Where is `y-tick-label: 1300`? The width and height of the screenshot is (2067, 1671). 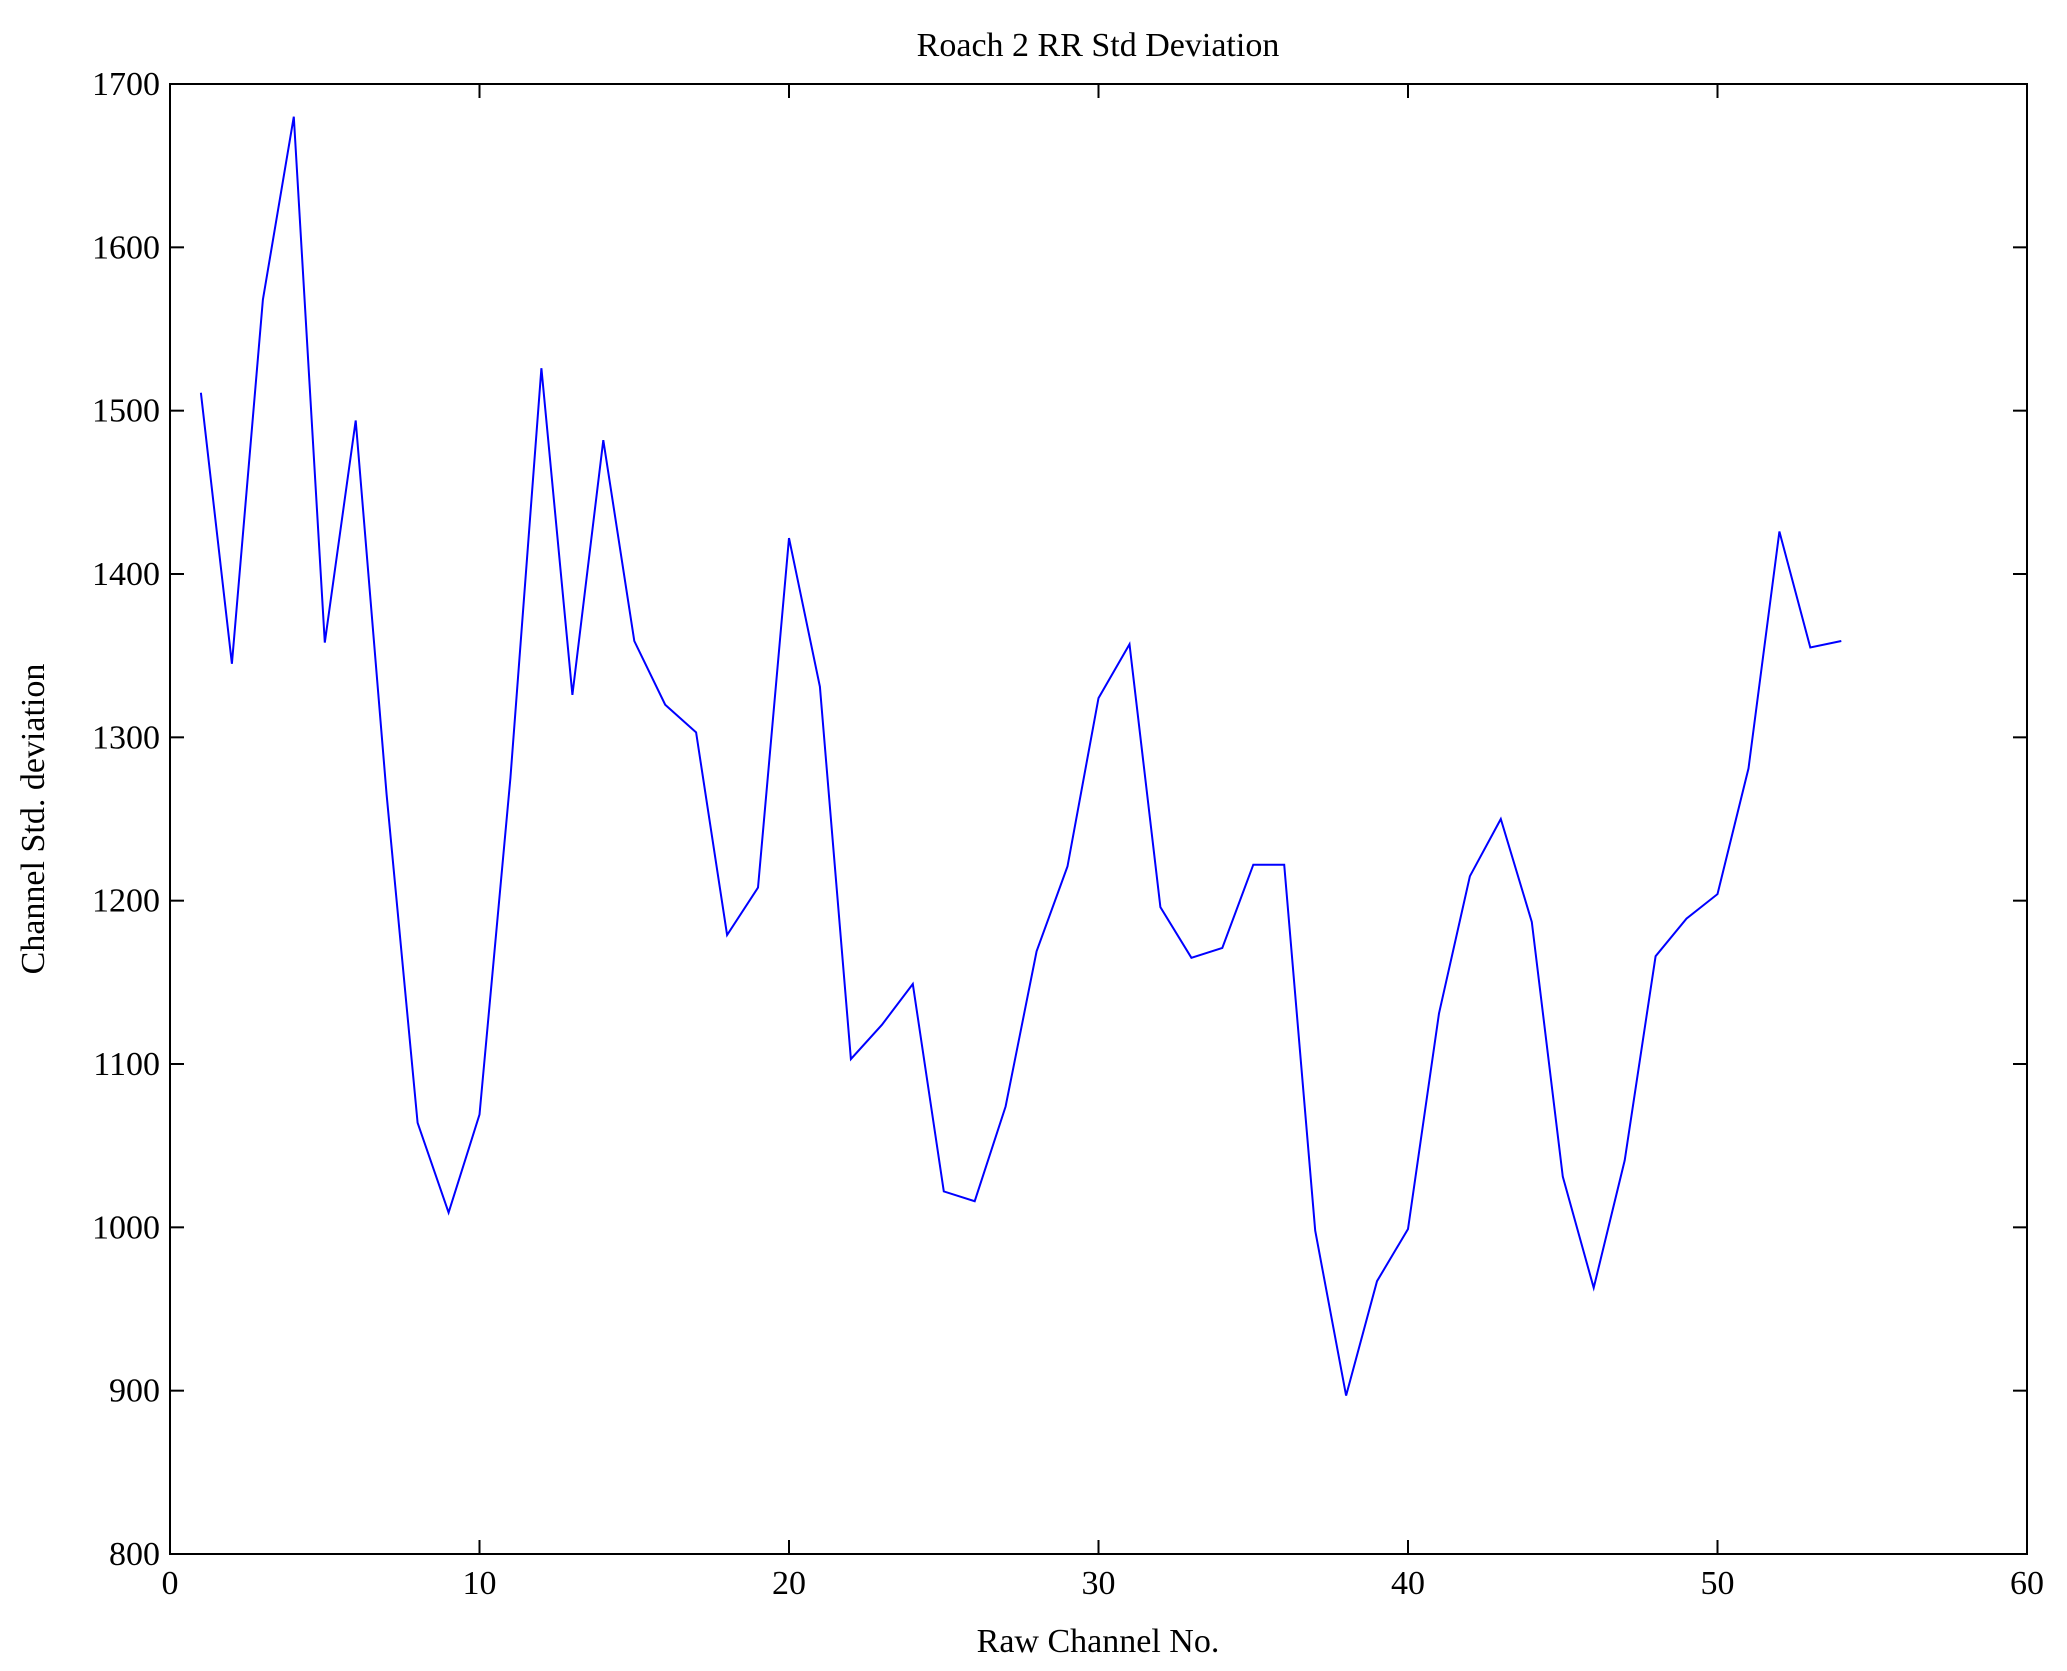
y-tick-label: 1300 is located at coordinates (126, 737).